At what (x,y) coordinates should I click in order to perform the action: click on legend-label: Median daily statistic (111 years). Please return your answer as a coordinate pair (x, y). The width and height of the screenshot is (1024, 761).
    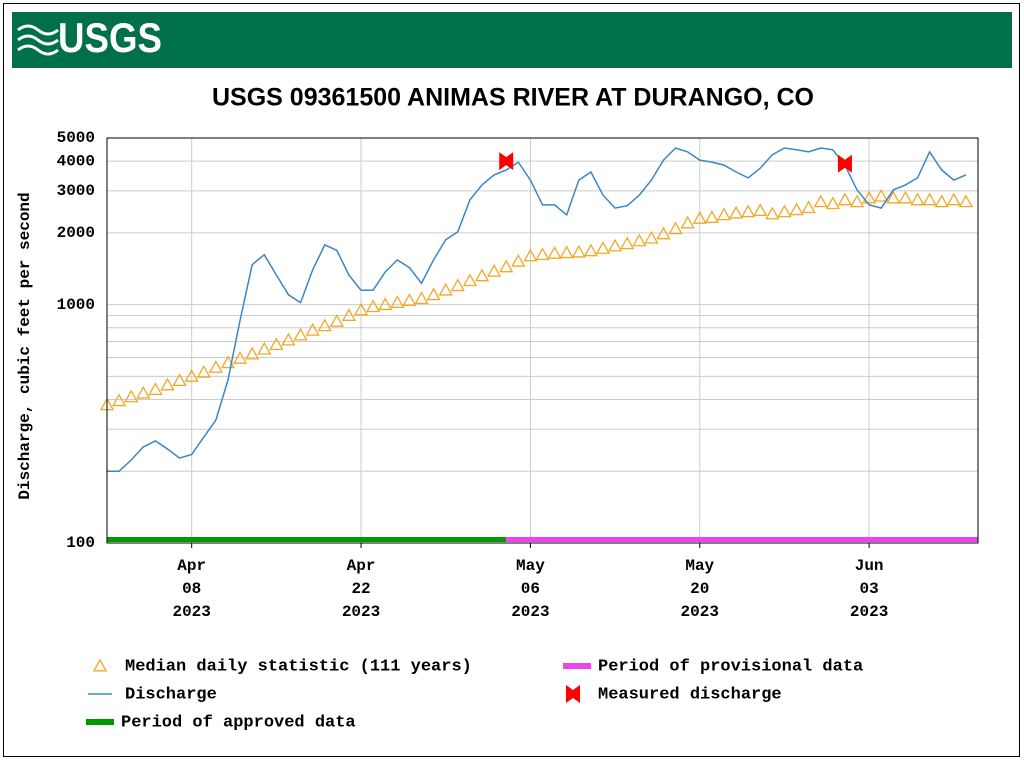
    Looking at the image, I should click on (298, 666).